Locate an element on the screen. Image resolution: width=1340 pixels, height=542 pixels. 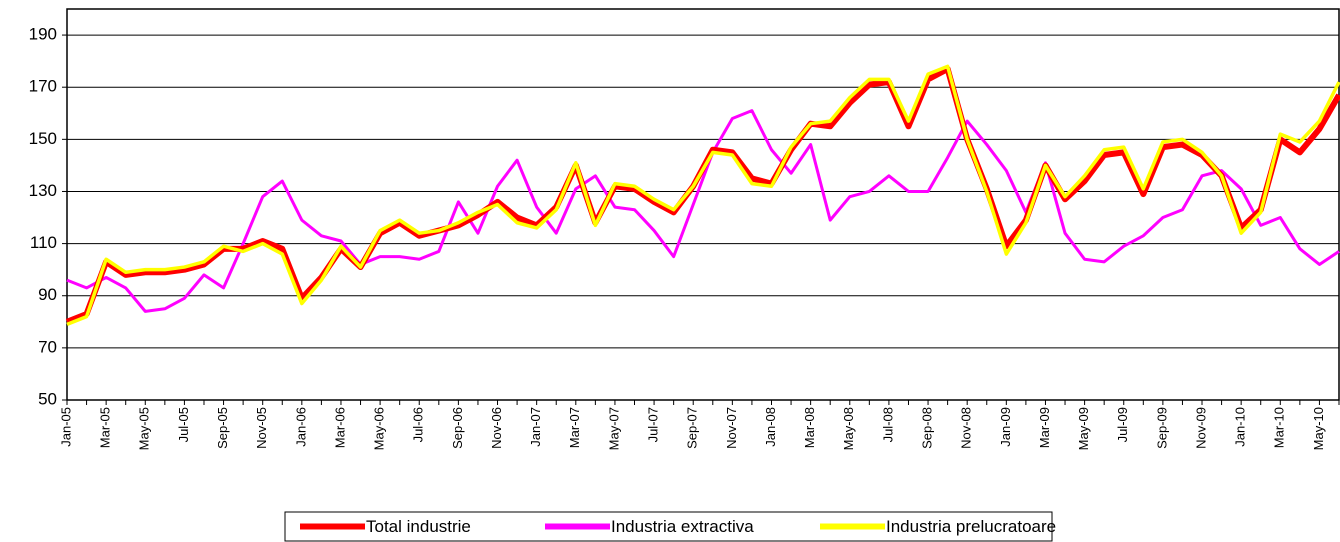
x-tick-label: May-09 is located at coordinates (1083, 428).